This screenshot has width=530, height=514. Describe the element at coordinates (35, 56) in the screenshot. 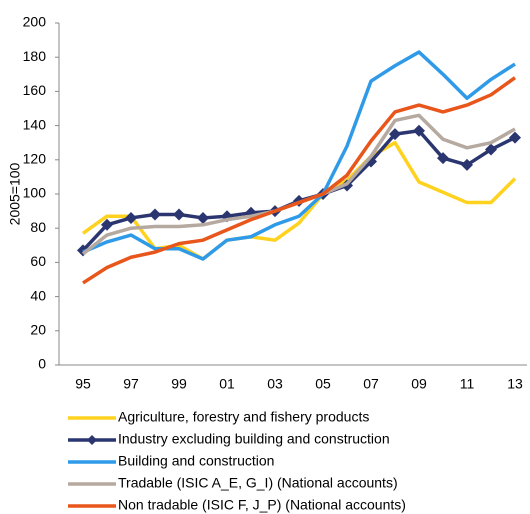

I see `y-tick-label: 180` at that location.